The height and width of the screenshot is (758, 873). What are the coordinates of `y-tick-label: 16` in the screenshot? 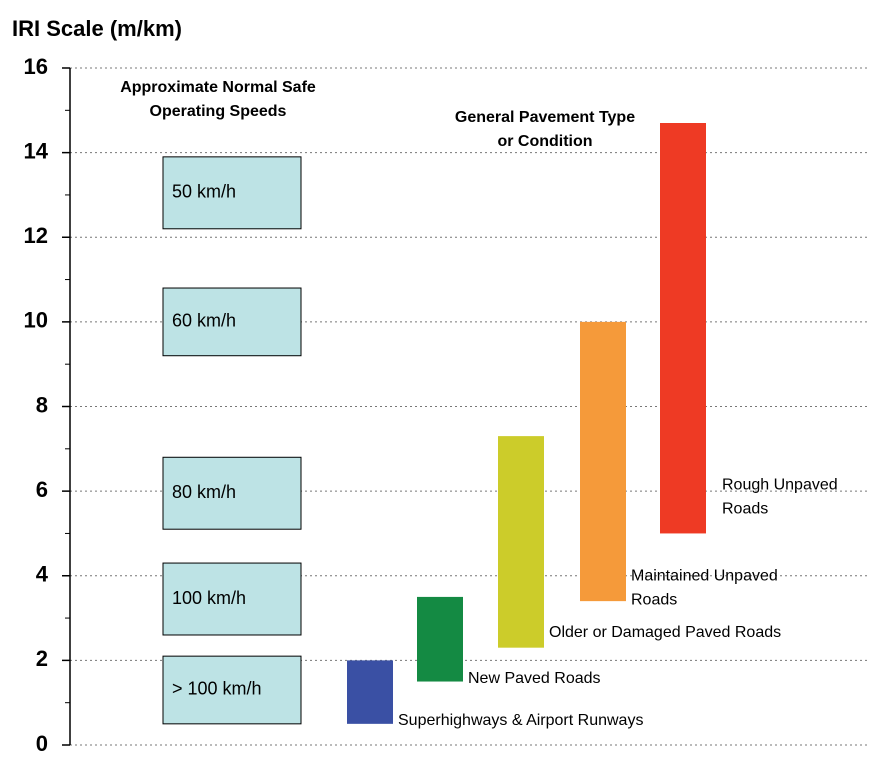 It's located at (36, 66).